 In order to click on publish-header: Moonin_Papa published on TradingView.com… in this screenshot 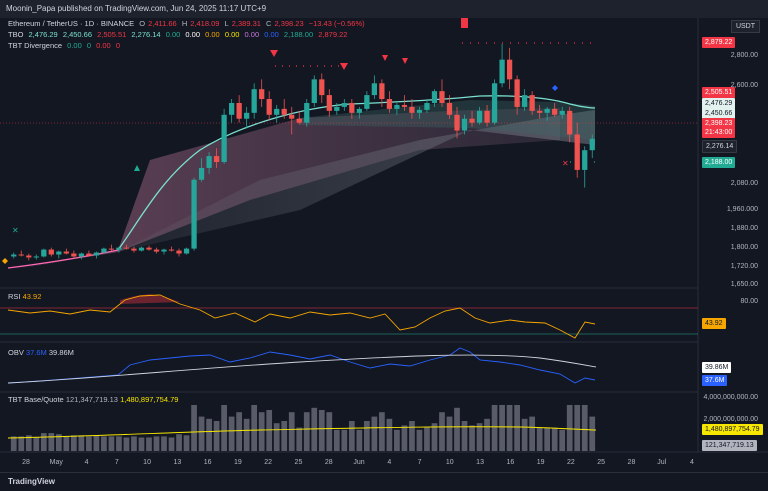, I will do `click(384, 9)`.